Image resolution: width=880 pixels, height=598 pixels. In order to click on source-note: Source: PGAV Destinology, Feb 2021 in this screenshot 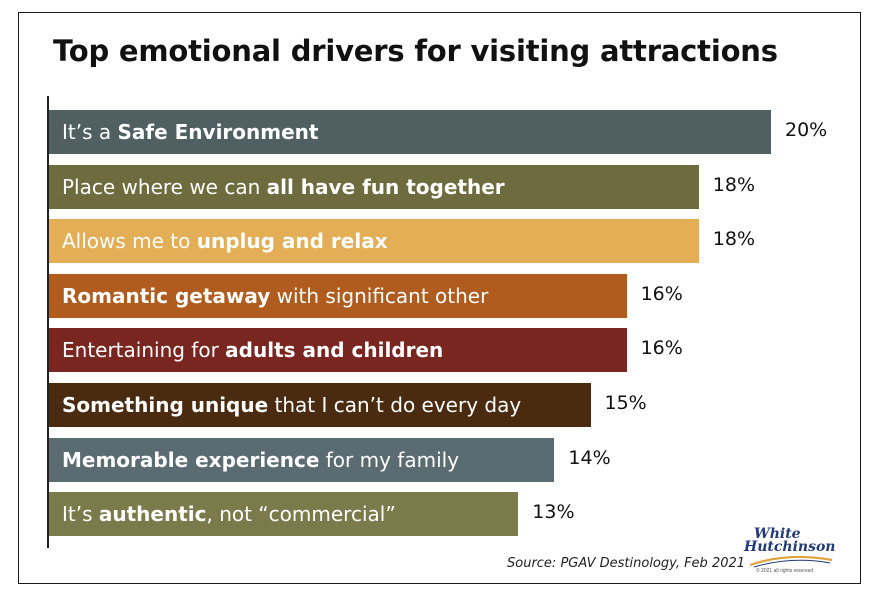, I will do `click(626, 563)`.